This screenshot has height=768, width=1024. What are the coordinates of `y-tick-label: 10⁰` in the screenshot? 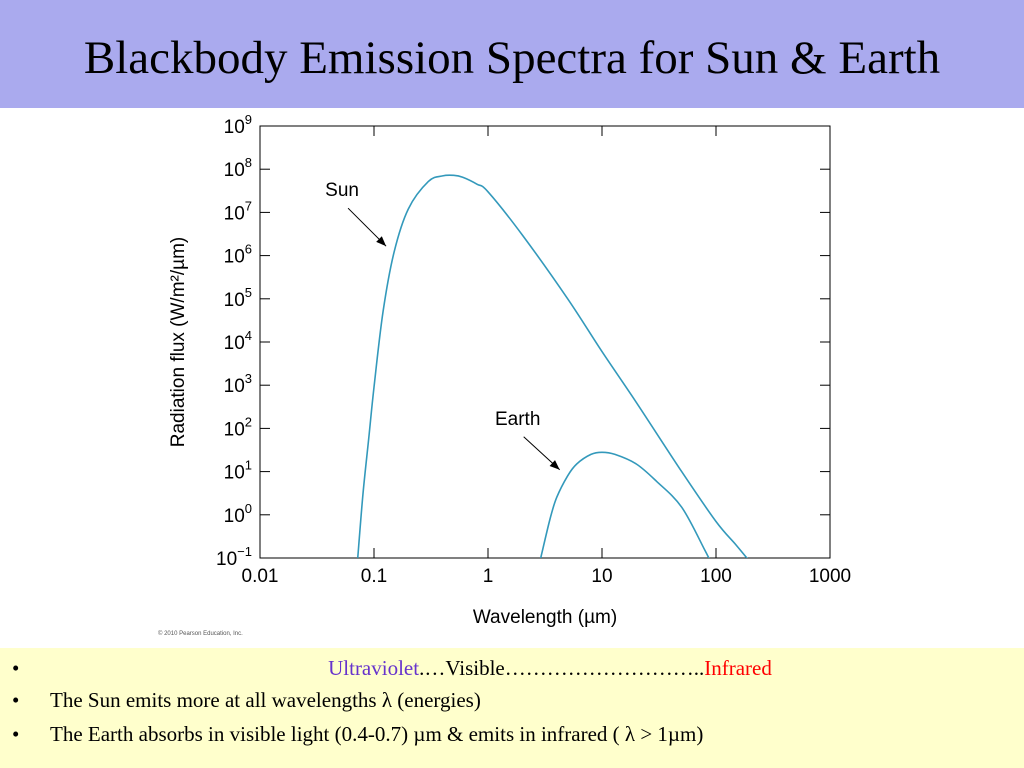 It's located at (238, 514).